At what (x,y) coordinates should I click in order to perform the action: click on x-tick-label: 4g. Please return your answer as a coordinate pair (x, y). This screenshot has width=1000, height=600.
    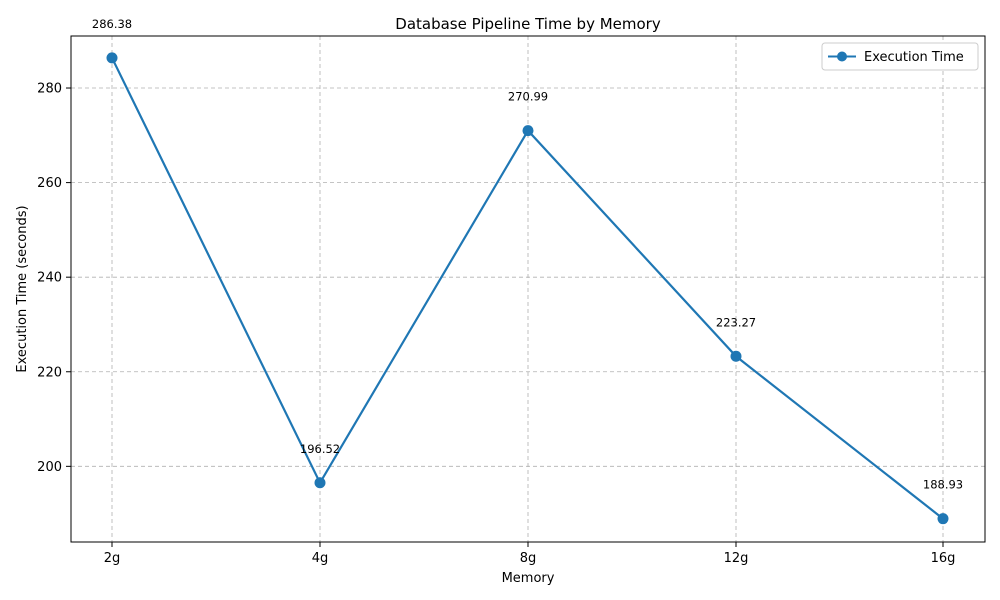
    Looking at the image, I should click on (320, 558).